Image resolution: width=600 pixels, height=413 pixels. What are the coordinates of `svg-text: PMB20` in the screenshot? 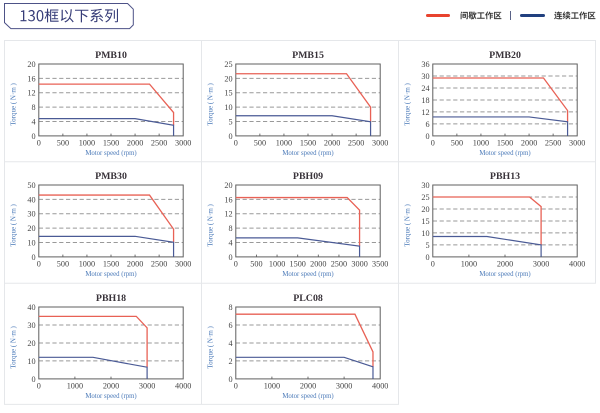 It's located at (505, 55).